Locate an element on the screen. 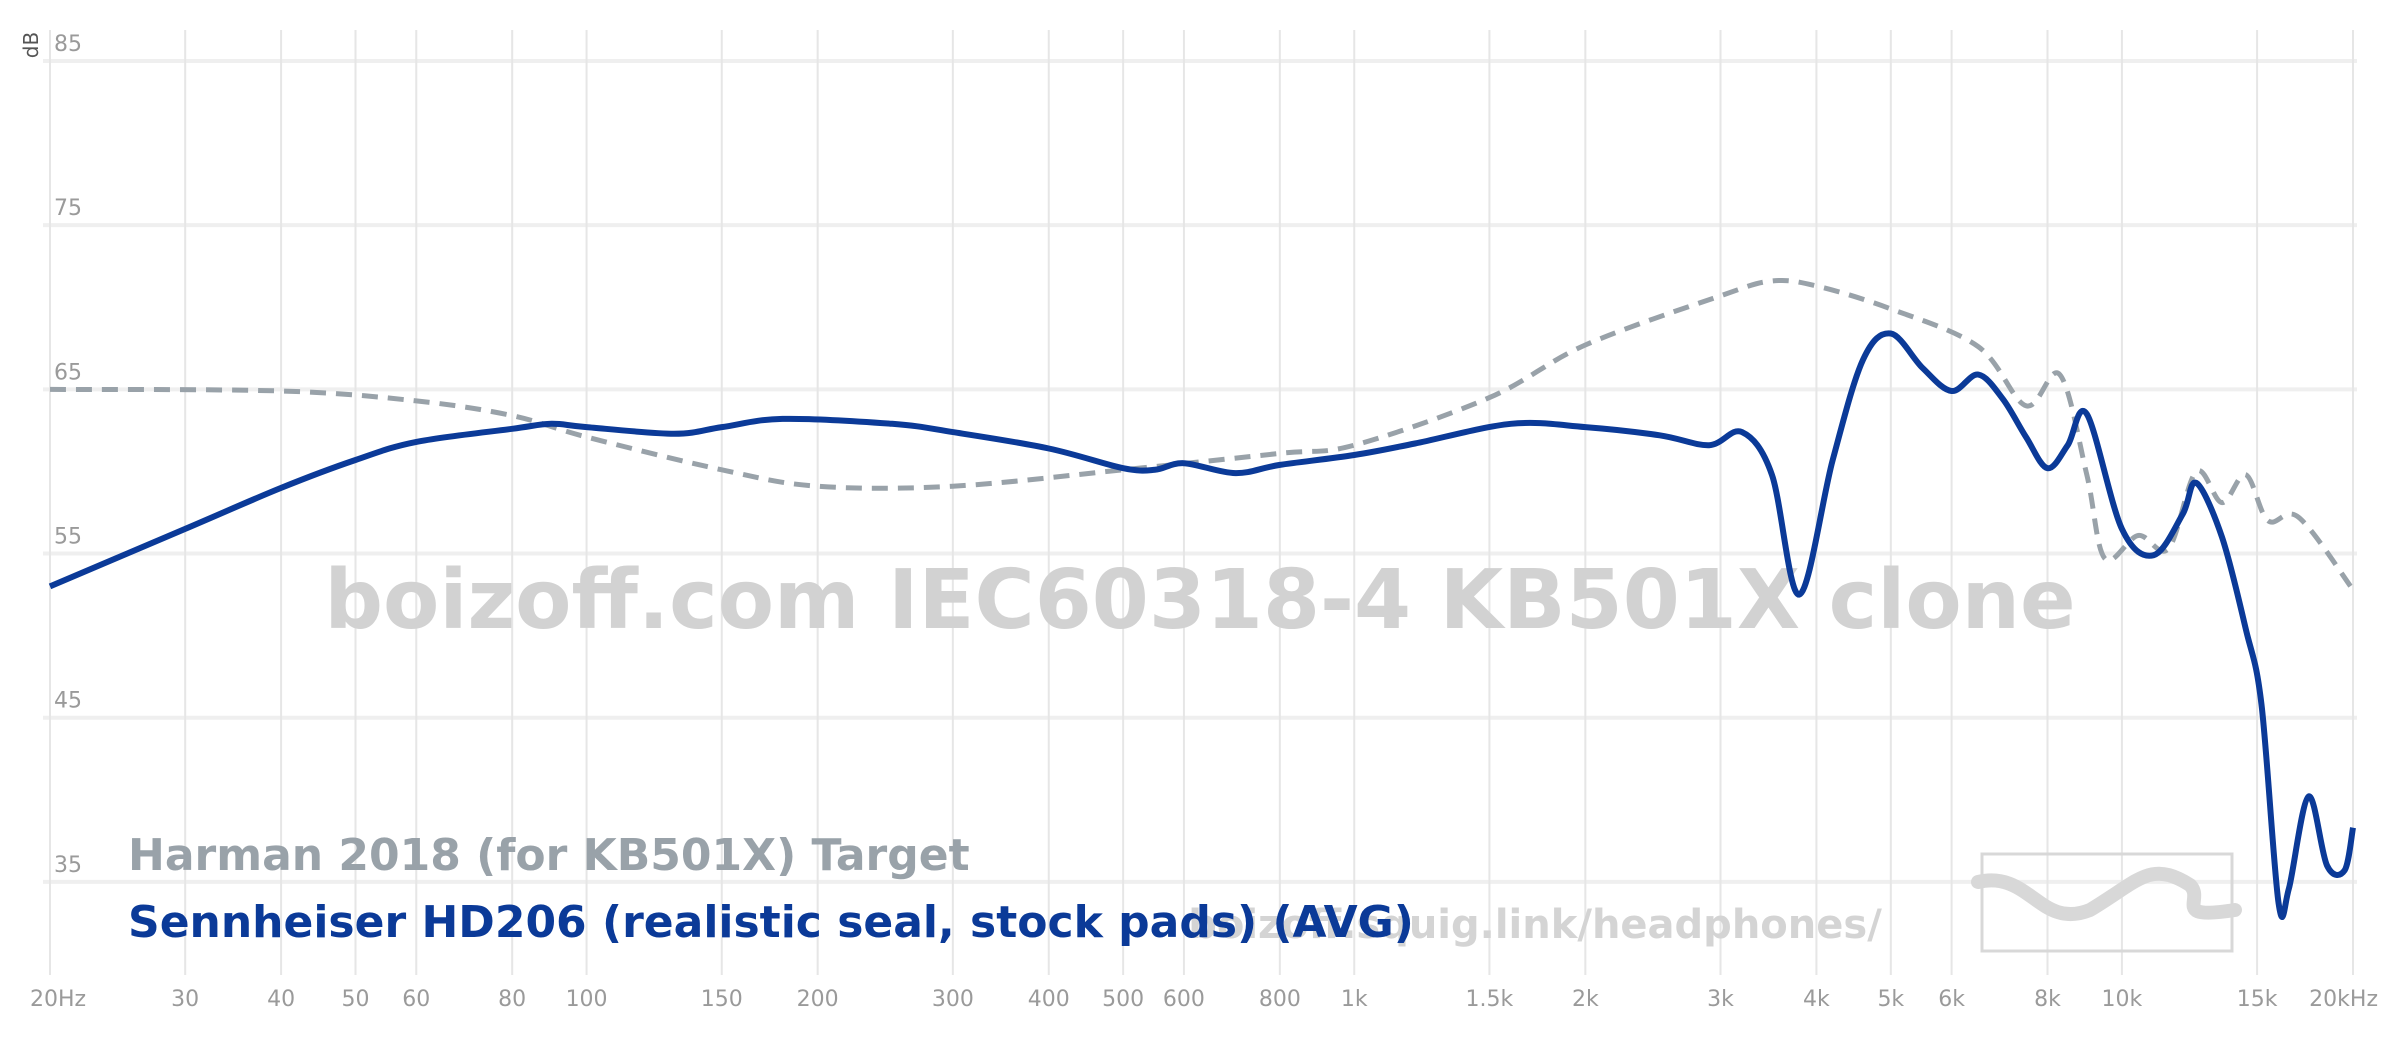  y-tick-label: 75 is located at coordinates (68, 208).